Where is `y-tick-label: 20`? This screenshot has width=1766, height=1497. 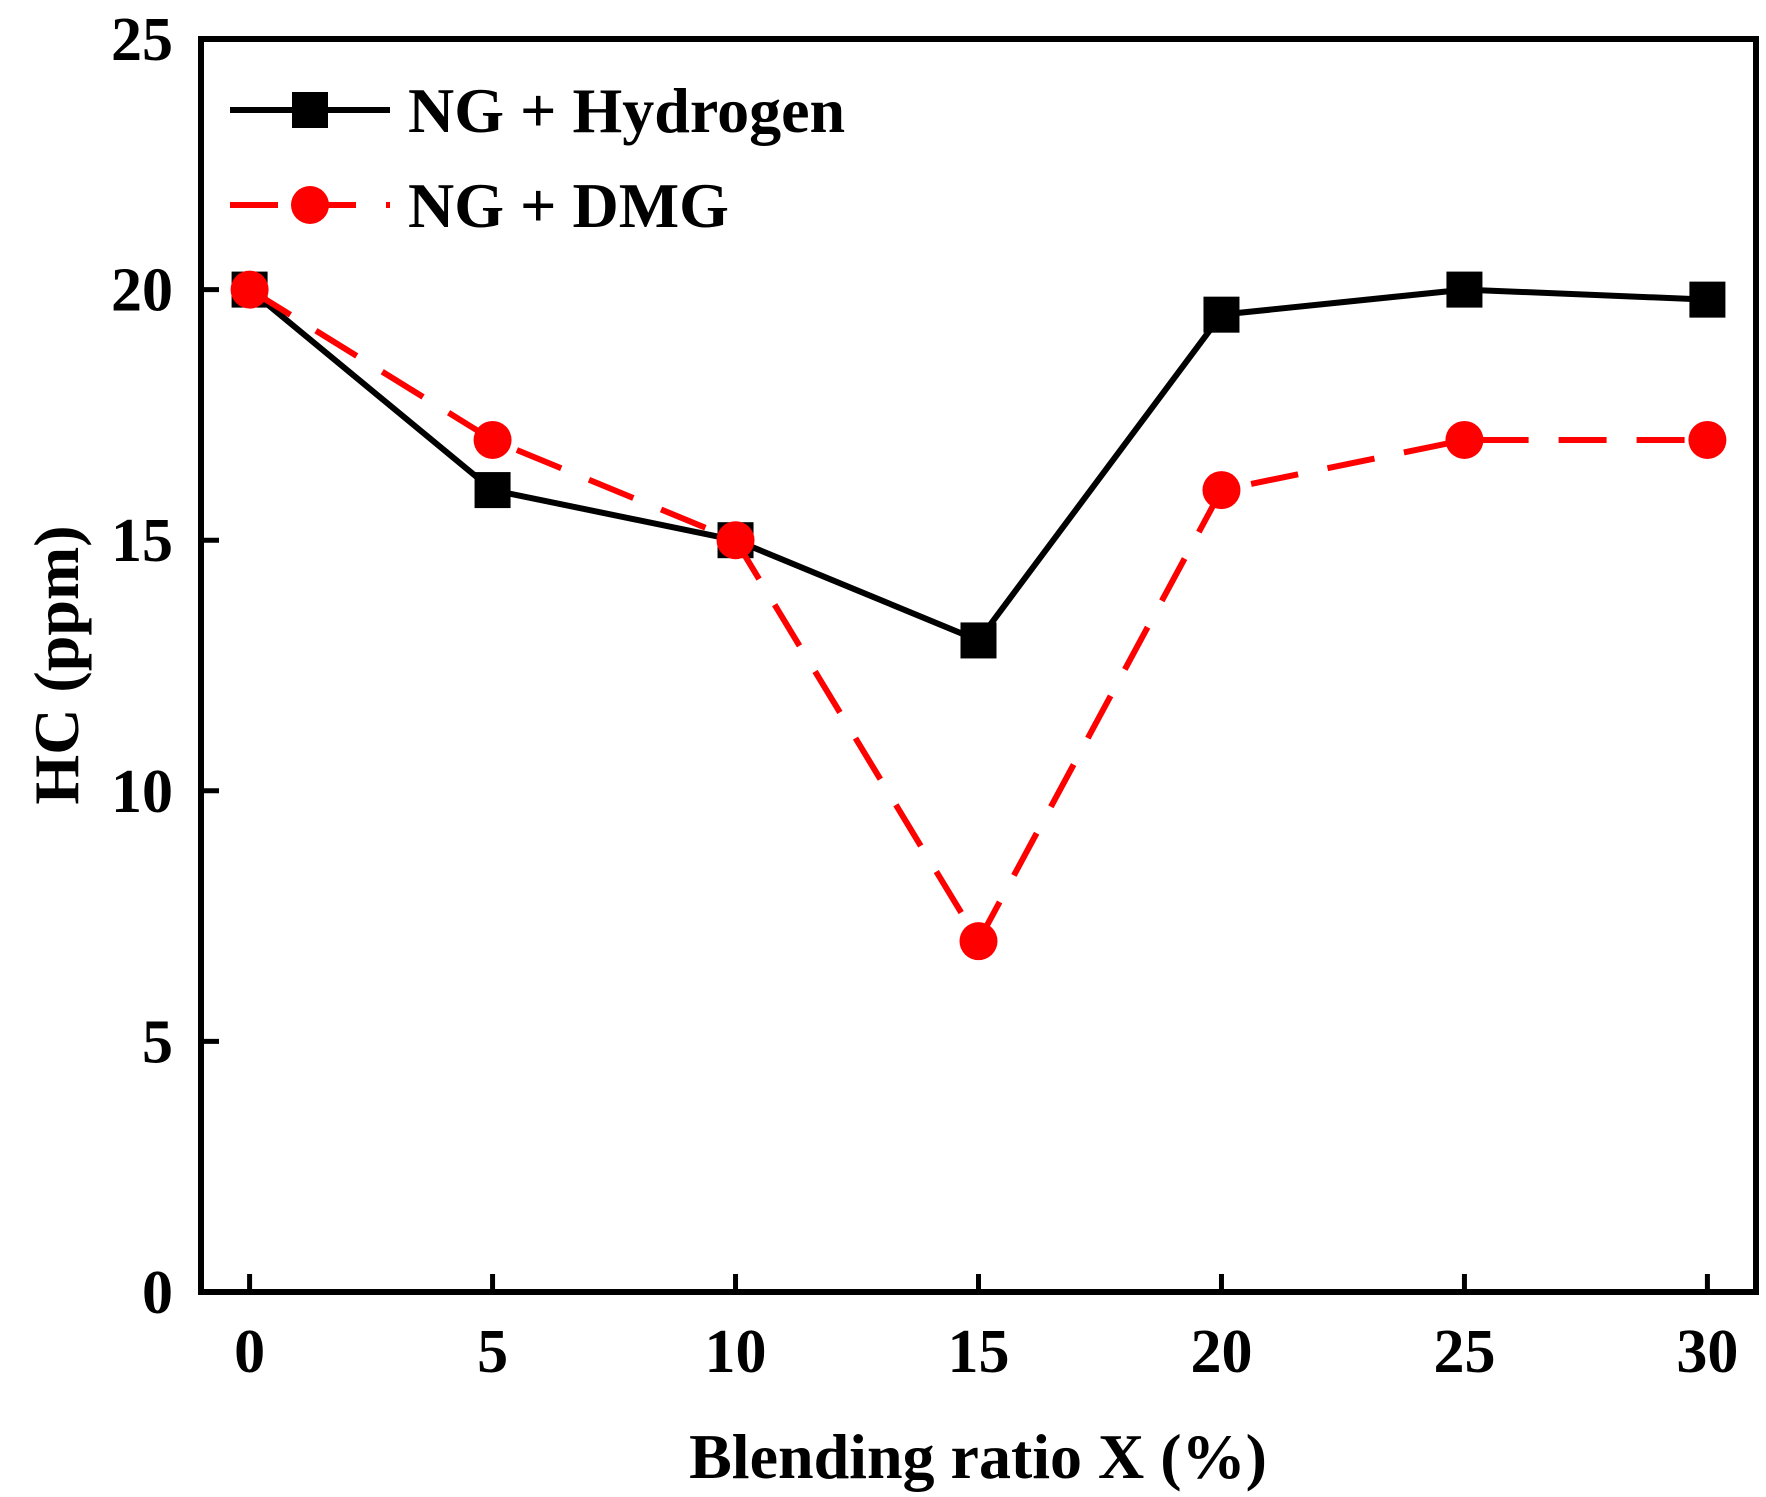 y-tick-label: 20 is located at coordinates (142, 291).